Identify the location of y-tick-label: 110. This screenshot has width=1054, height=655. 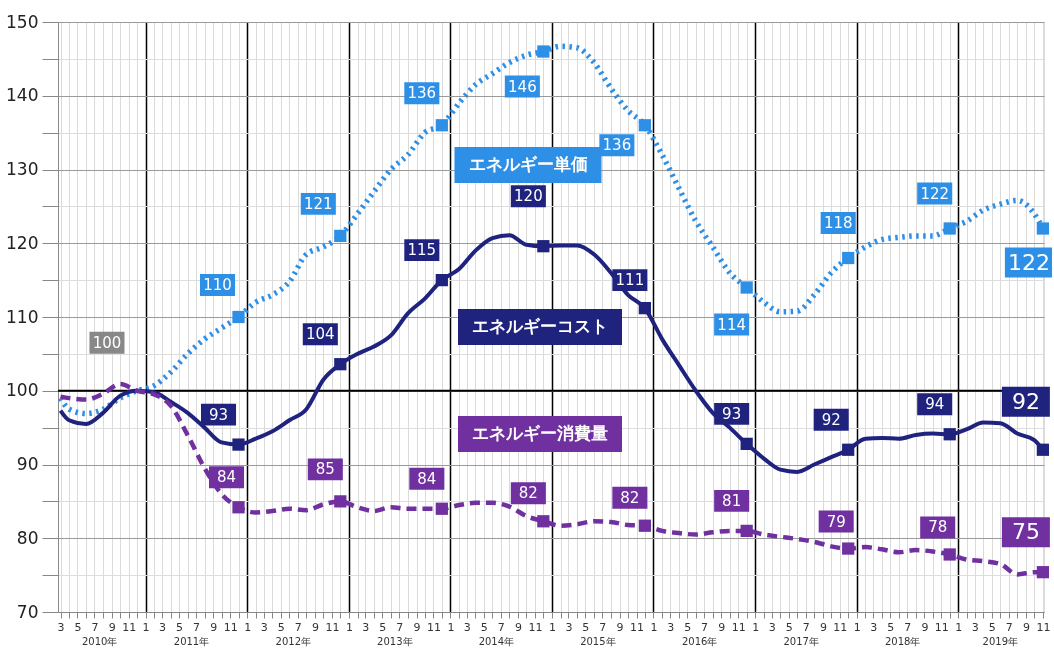
(22, 316).